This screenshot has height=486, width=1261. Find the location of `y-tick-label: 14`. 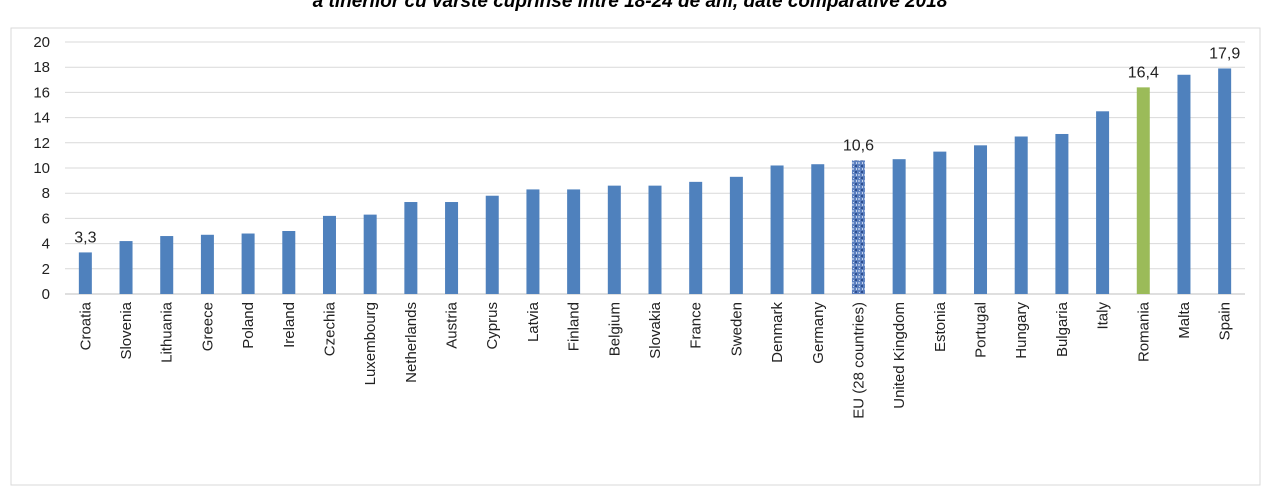

y-tick-label: 14 is located at coordinates (41, 118).